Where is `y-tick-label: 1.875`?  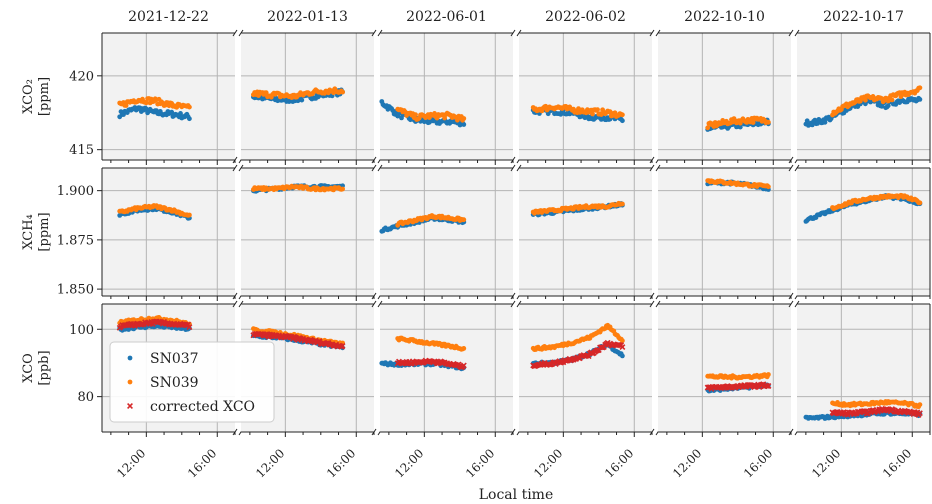
y-tick-label: 1.875 is located at coordinates (75, 240).